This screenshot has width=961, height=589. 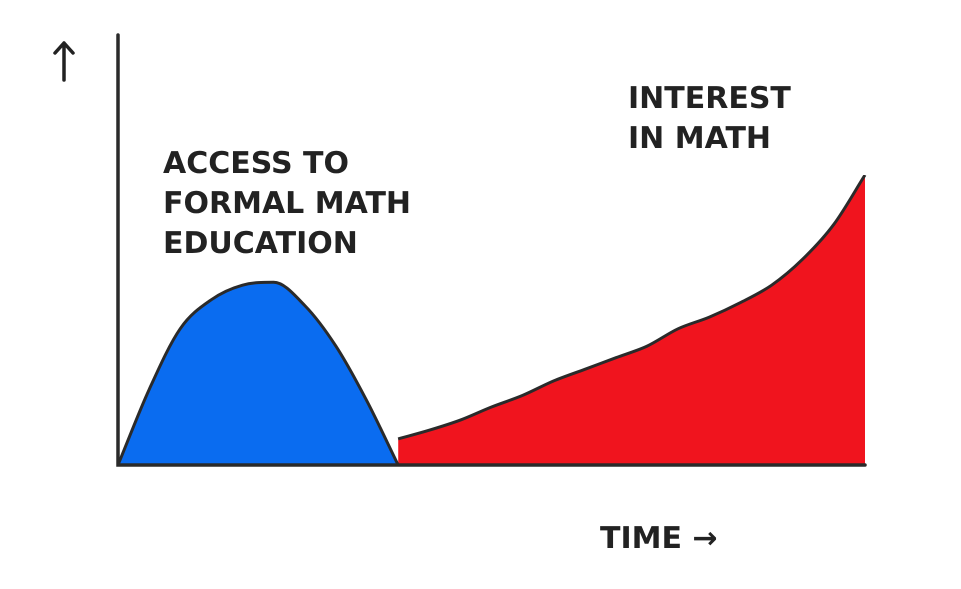 What do you see at coordinates (287, 203) in the screenshot?
I see `series-label: ACCESS TO FORMAL MATH EDUCATION` at bounding box center [287, 203].